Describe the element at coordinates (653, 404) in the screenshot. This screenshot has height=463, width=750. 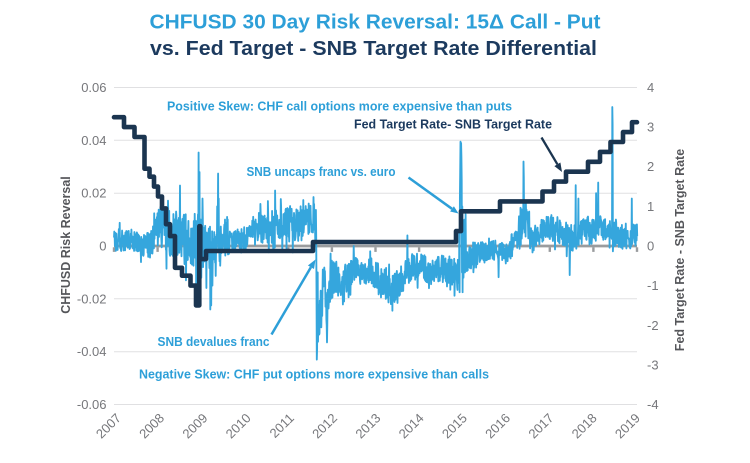
I see `svg-text: -4` at that location.